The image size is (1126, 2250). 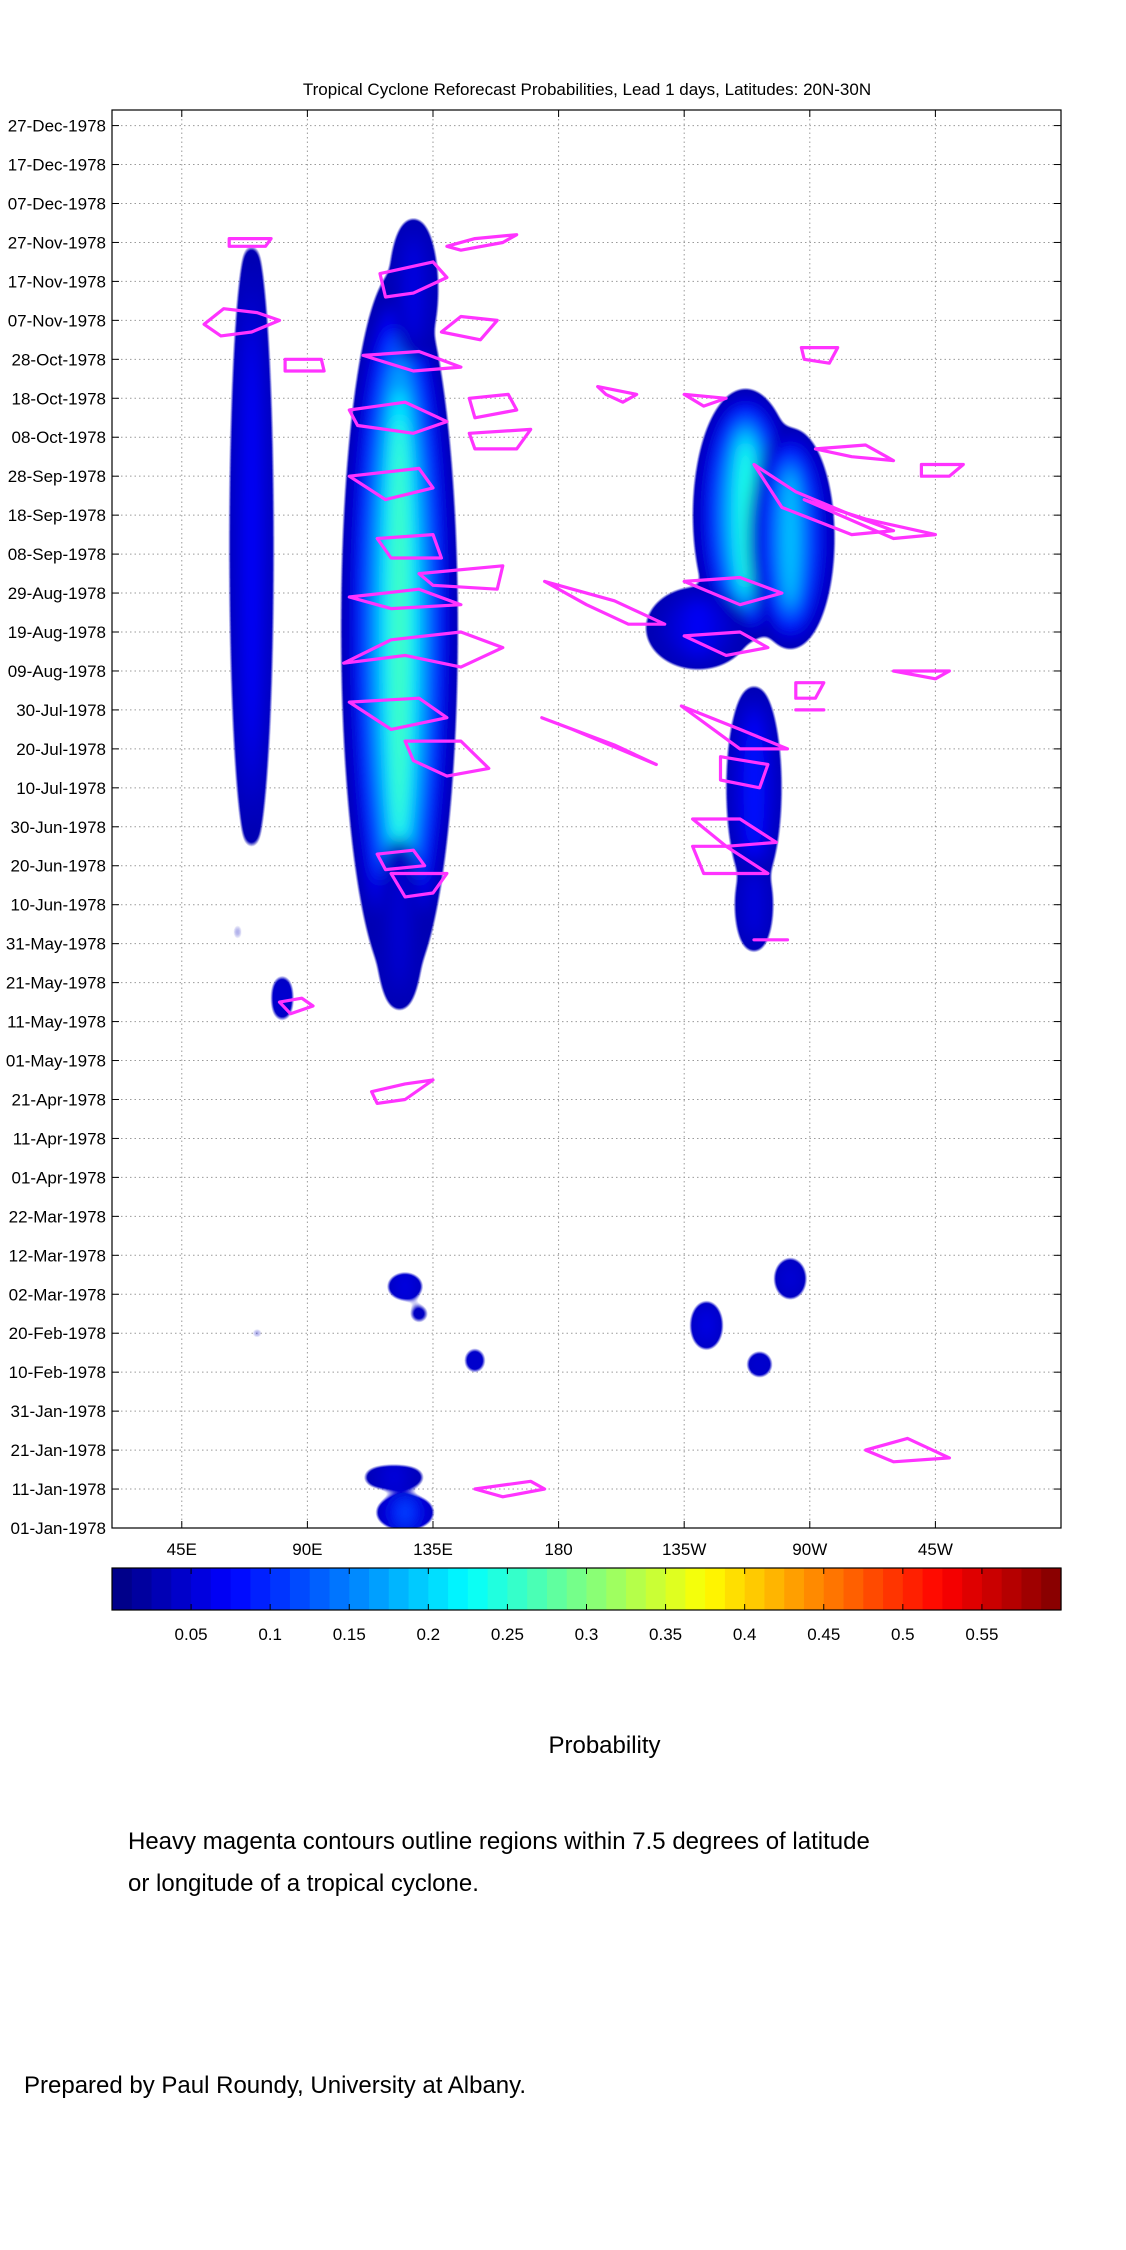 What do you see at coordinates (59, 359) in the screenshot?
I see `y-tick-label: 28-Oct-1978` at bounding box center [59, 359].